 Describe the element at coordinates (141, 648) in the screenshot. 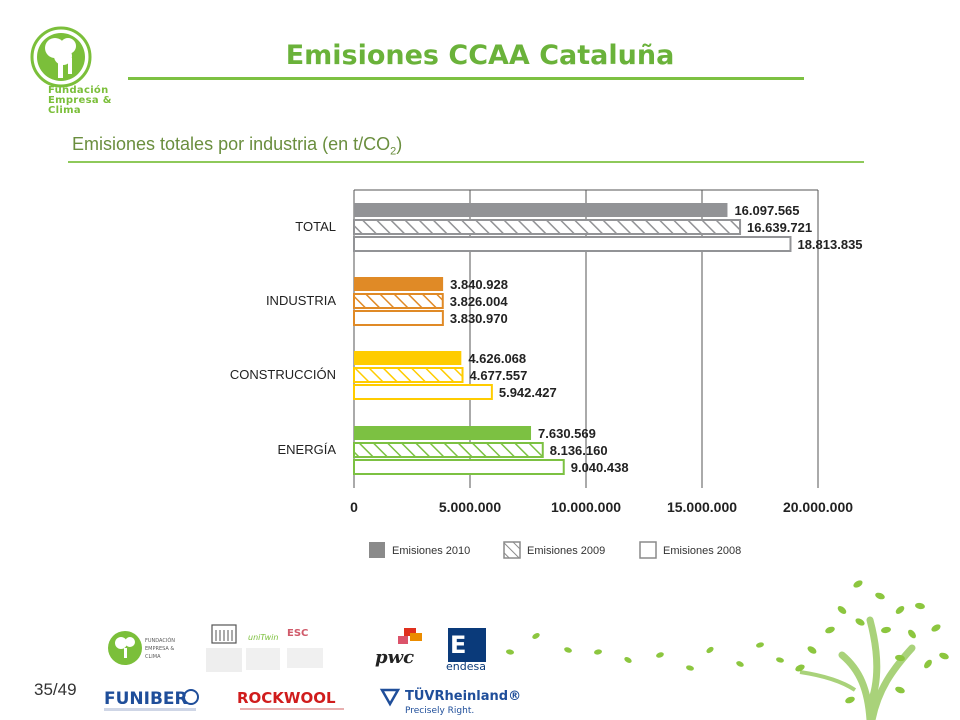

I see `sponsor-fundacion-logo-icon: FUNDACIÓN EMPRESA & CLIMA` at that location.